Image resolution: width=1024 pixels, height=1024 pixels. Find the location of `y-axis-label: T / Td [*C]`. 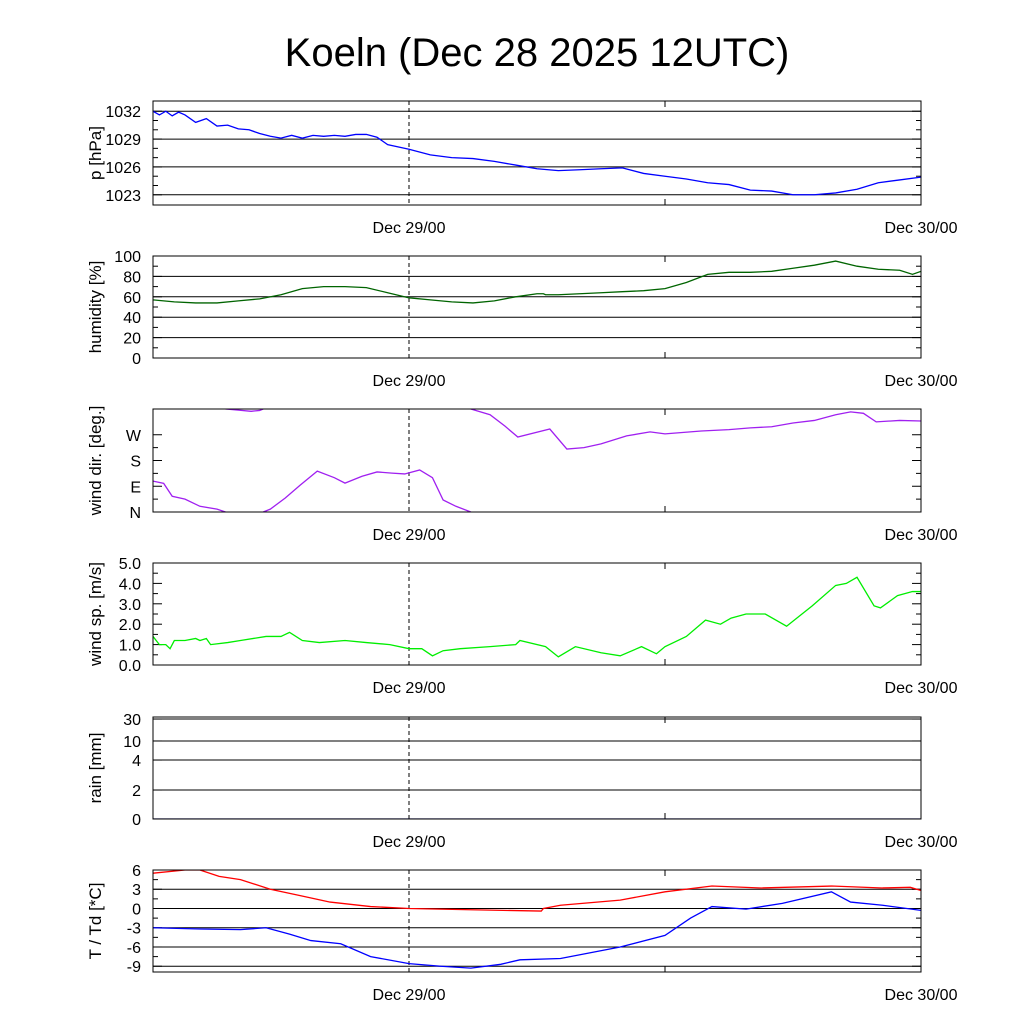

y-axis-label: T / Td [*C] is located at coordinates (95, 921).